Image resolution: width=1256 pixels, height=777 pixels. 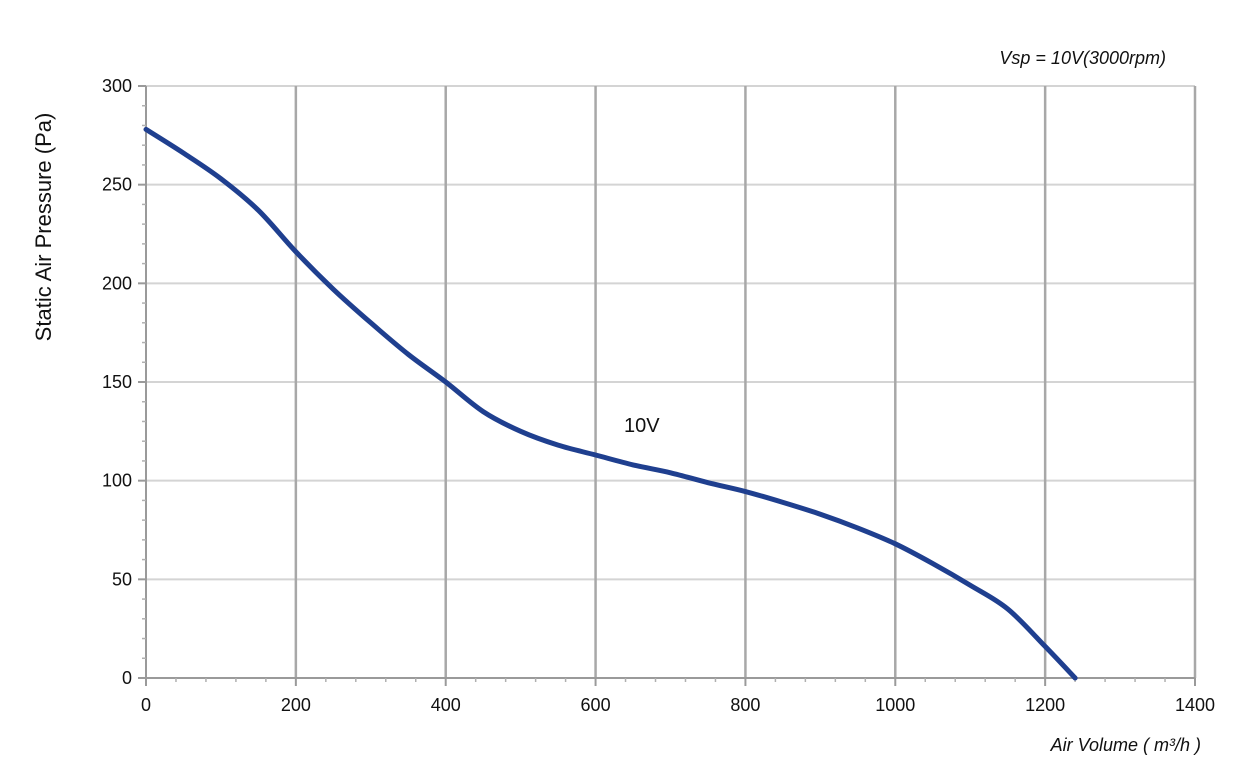 What do you see at coordinates (127, 678) in the screenshot?
I see `y-tick-label: 0` at bounding box center [127, 678].